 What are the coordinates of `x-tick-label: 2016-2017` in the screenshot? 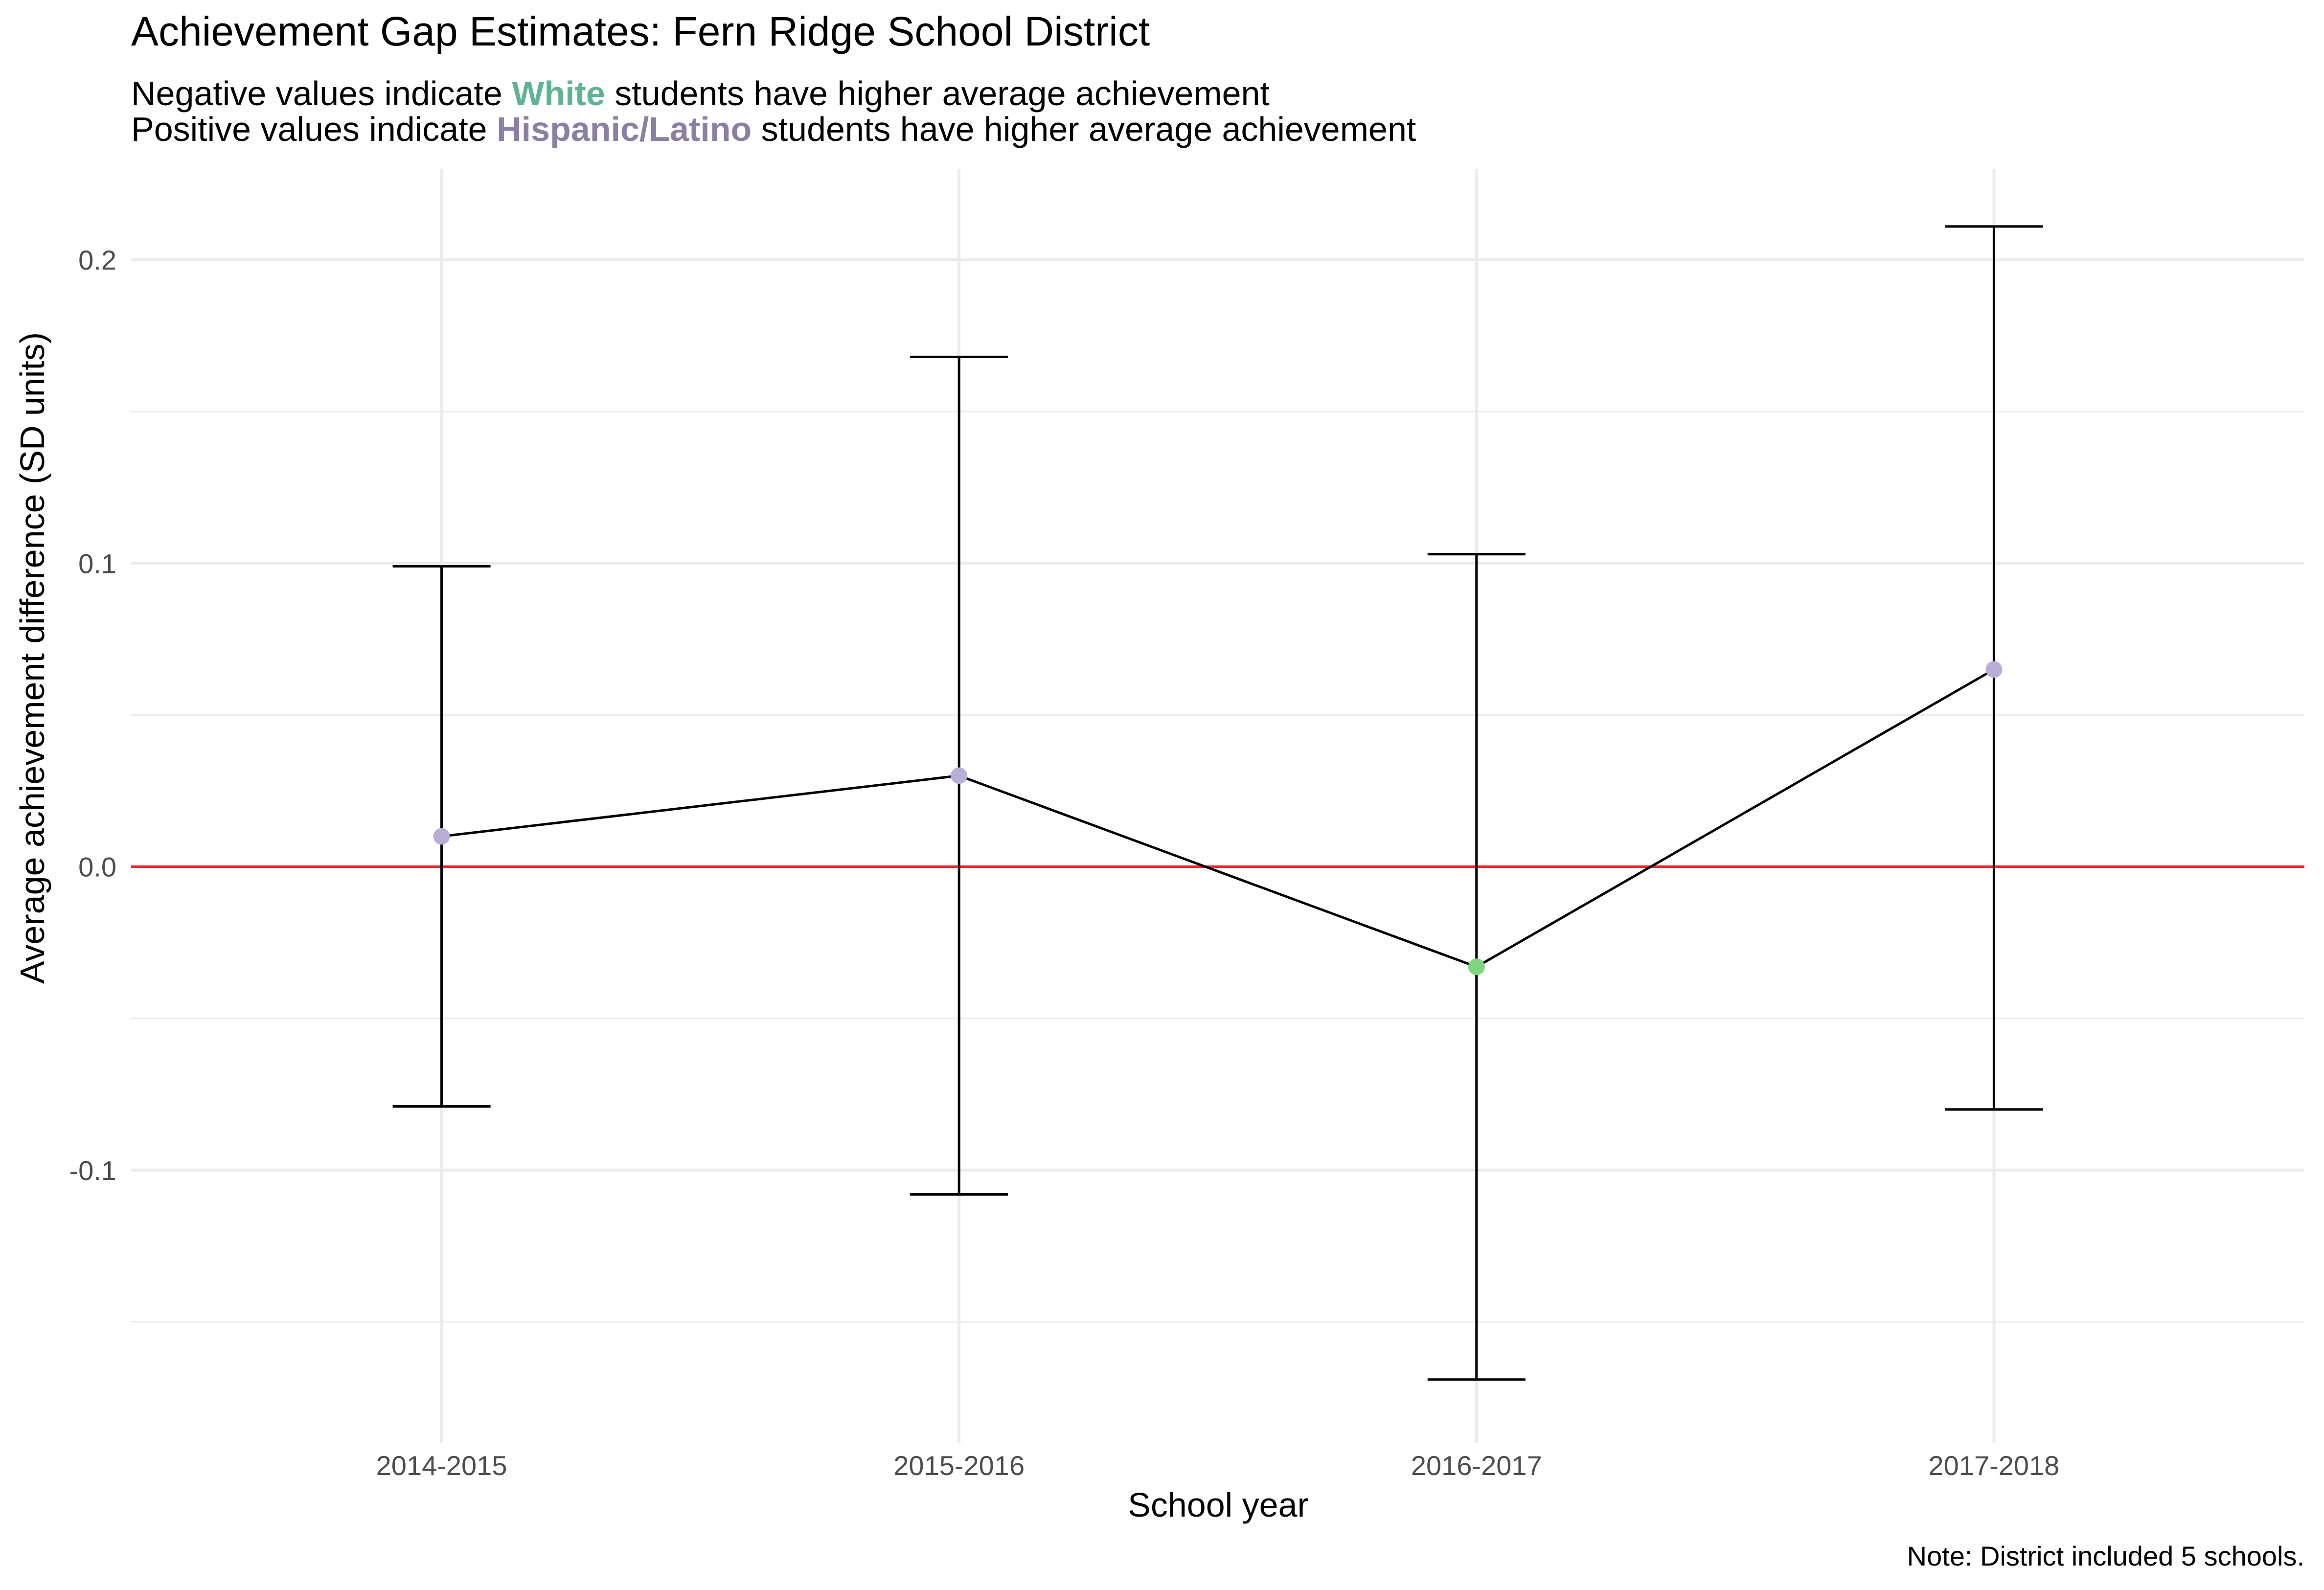 It's located at (1476, 1465).